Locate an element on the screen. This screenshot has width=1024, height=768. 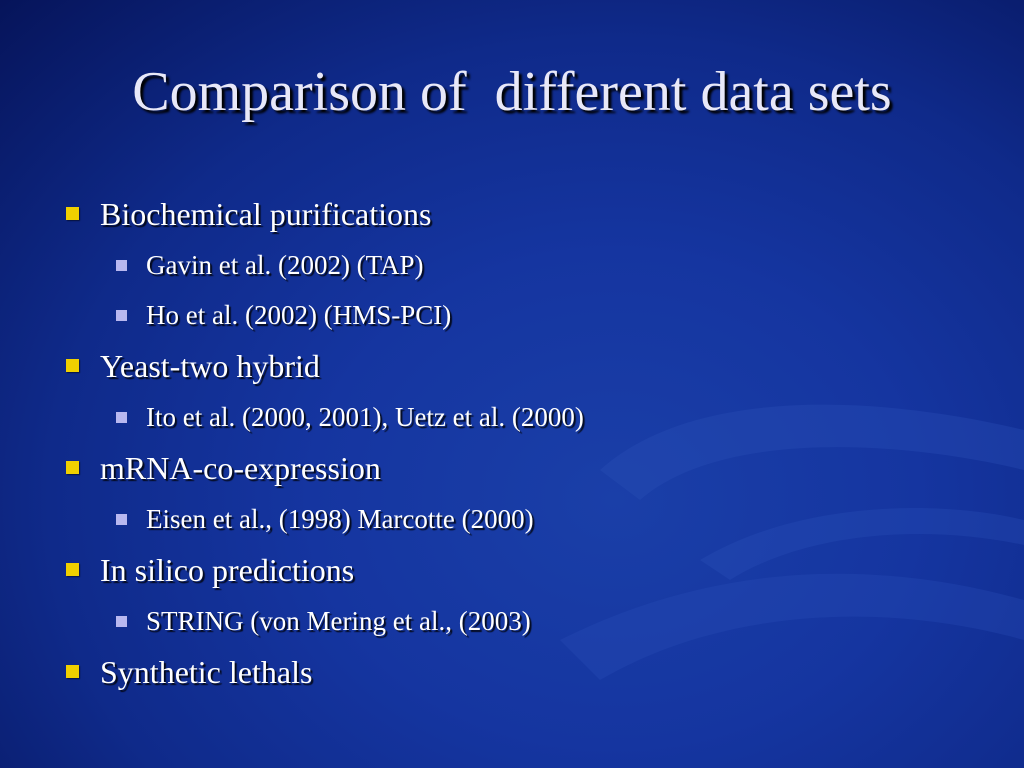
bullet-item: In silico predictions is located at coordinates (322, 570).